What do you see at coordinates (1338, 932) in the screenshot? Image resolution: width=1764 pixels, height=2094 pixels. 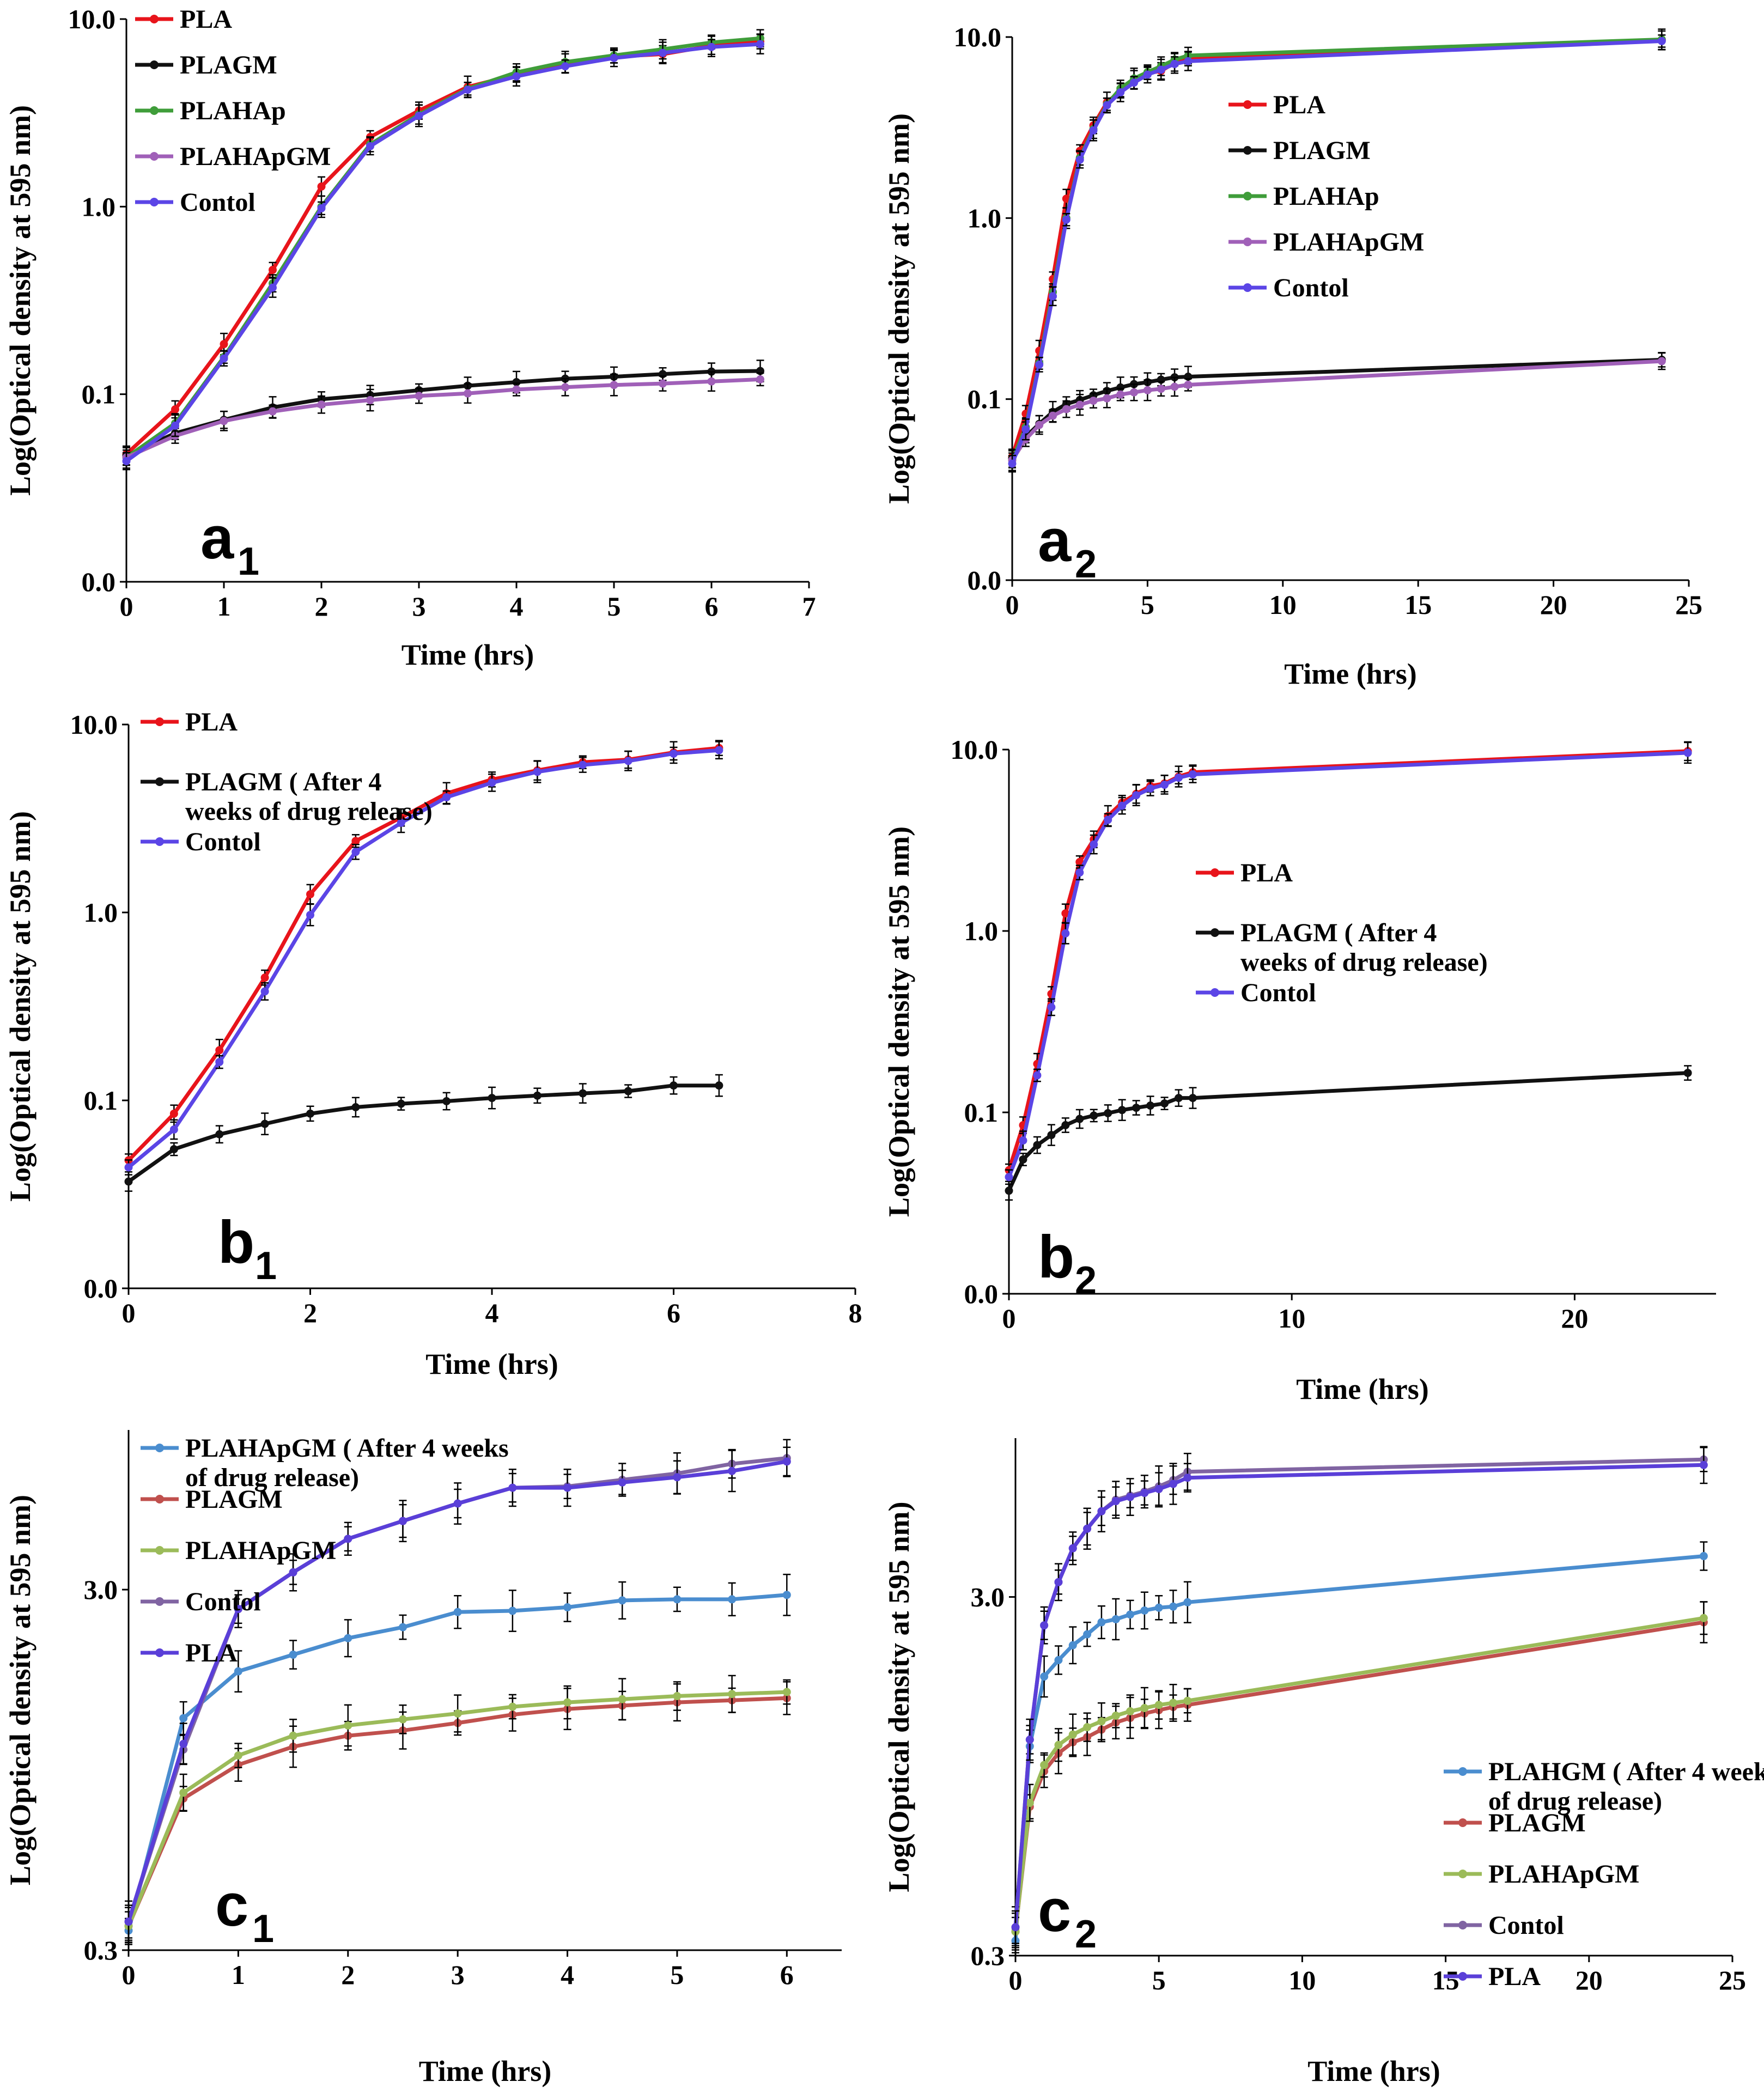 I see `legend-label: PLAGM ( After 4` at bounding box center [1338, 932].